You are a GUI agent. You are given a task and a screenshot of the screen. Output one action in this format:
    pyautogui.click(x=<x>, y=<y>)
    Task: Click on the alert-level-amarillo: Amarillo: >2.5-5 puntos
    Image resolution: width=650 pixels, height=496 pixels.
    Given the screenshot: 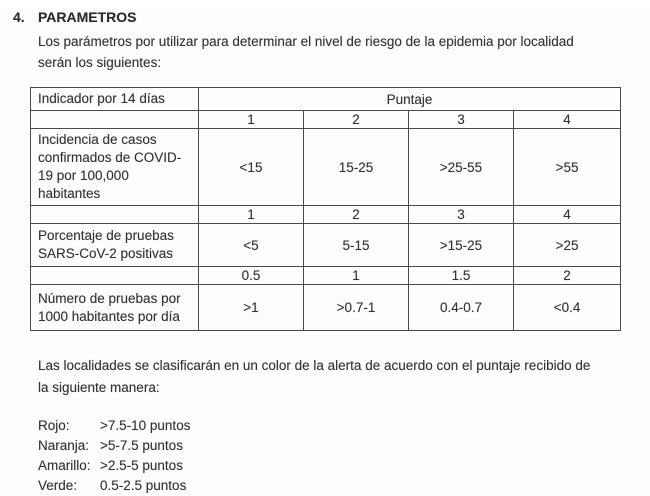 What is the action you would take?
    pyautogui.click(x=344, y=466)
    